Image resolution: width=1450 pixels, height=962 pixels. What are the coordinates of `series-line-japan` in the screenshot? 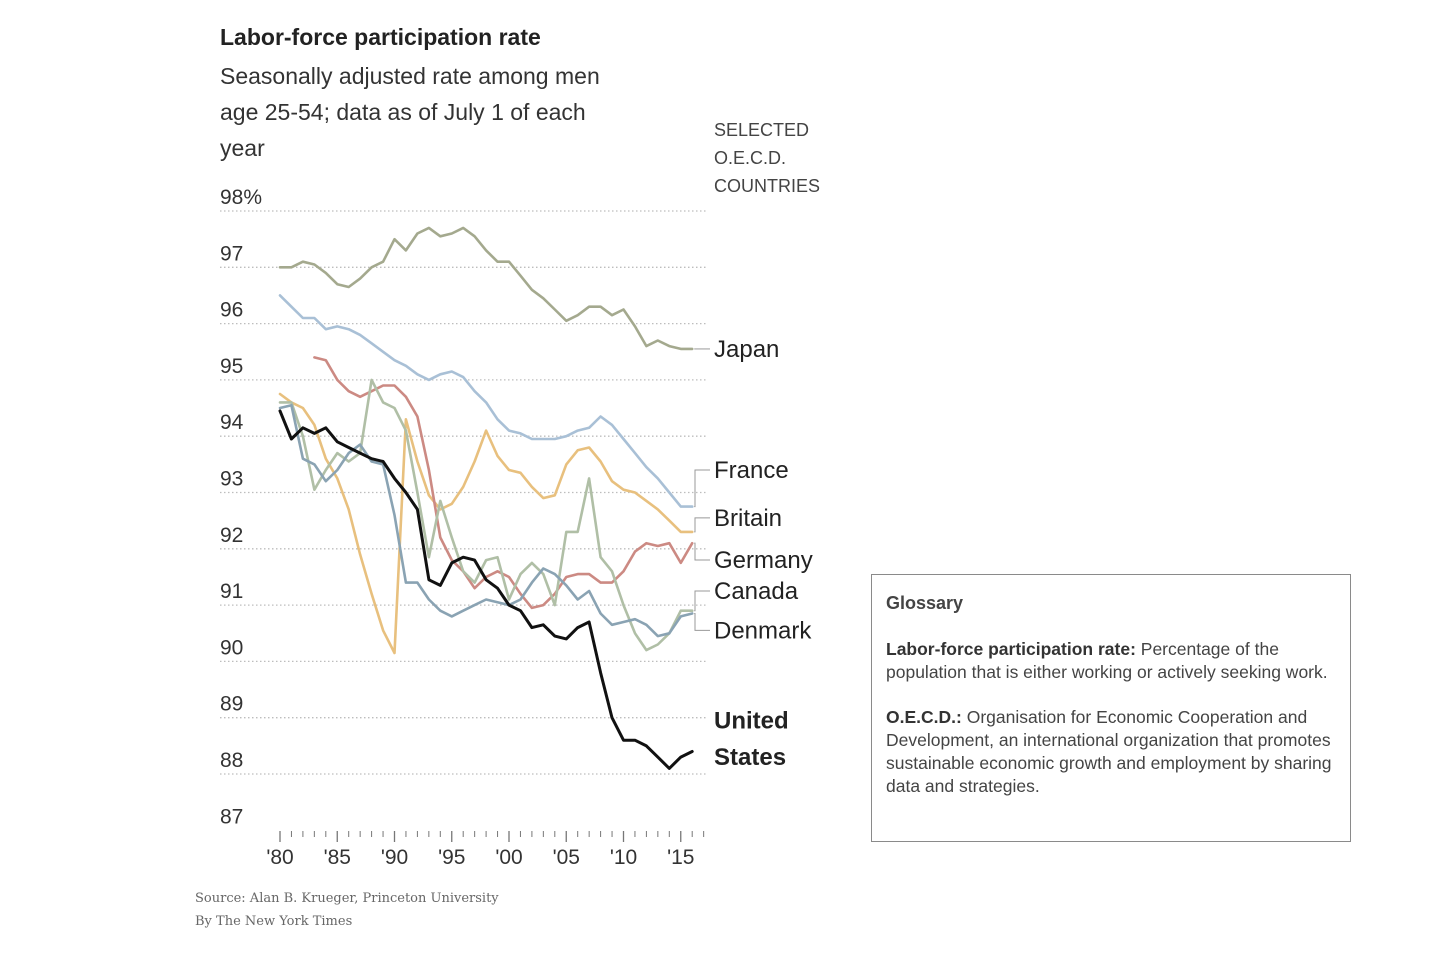 It's located at (486, 288).